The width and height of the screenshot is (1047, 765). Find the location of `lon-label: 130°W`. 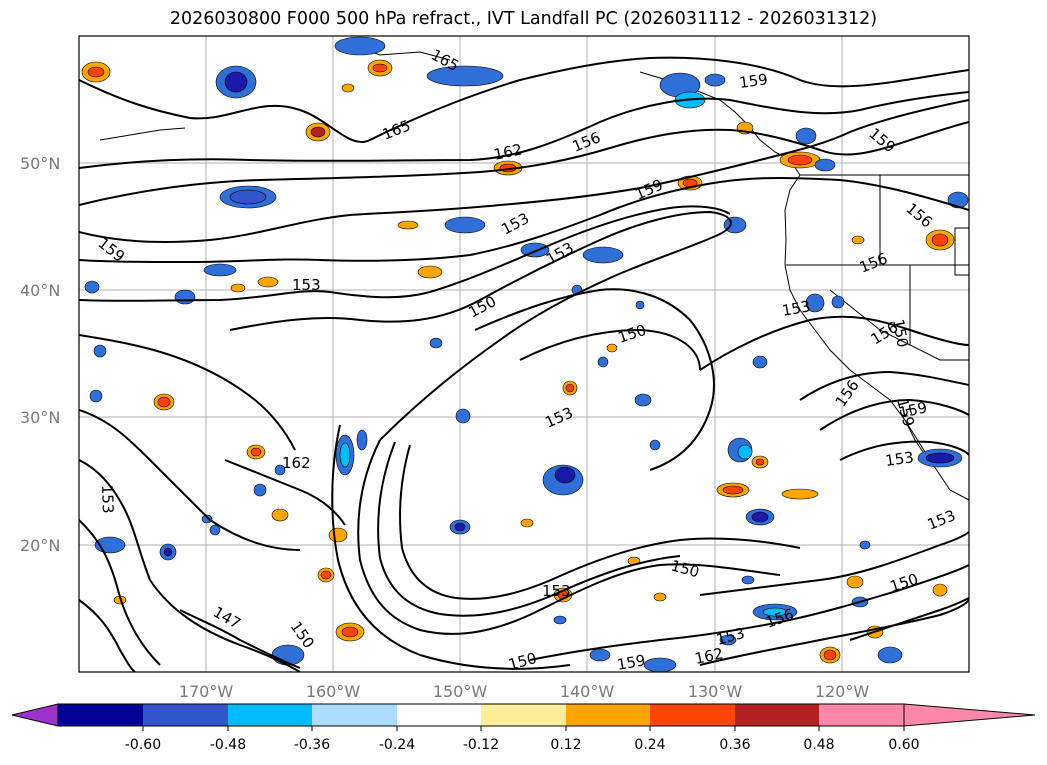

lon-label: 130°W is located at coordinates (715, 691).